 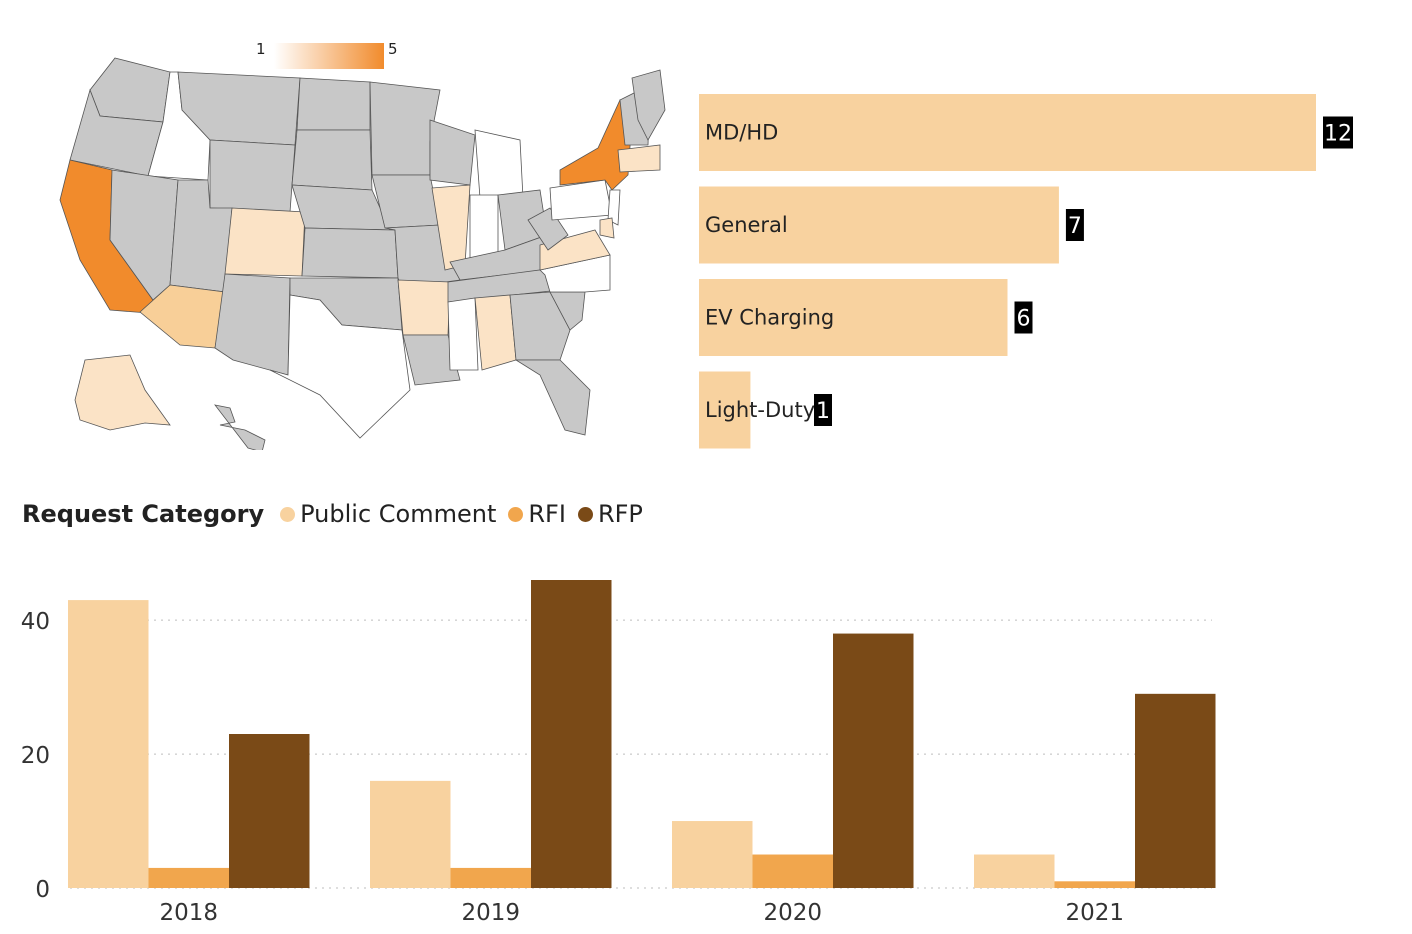 I want to click on legend-gradient, so click(x=329, y=56).